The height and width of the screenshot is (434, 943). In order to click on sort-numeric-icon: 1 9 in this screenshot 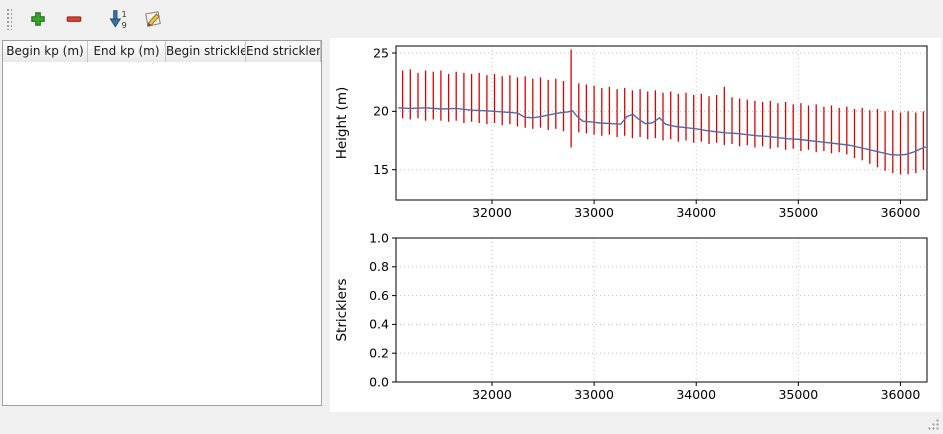, I will do `click(118, 19)`.